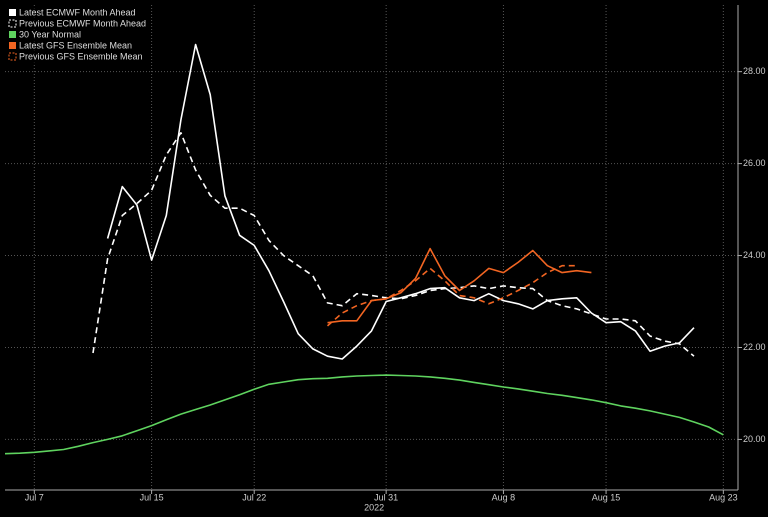 The width and height of the screenshot is (768, 517). I want to click on year-label: 2022, so click(374, 507).